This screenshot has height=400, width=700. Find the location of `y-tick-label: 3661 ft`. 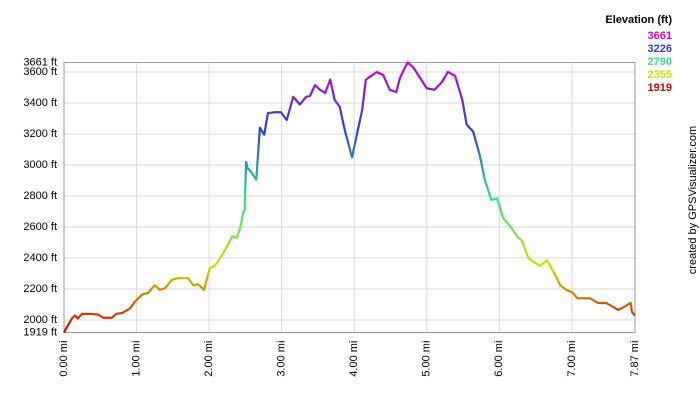

y-tick-label: 3661 ft is located at coordinates (40, 62).